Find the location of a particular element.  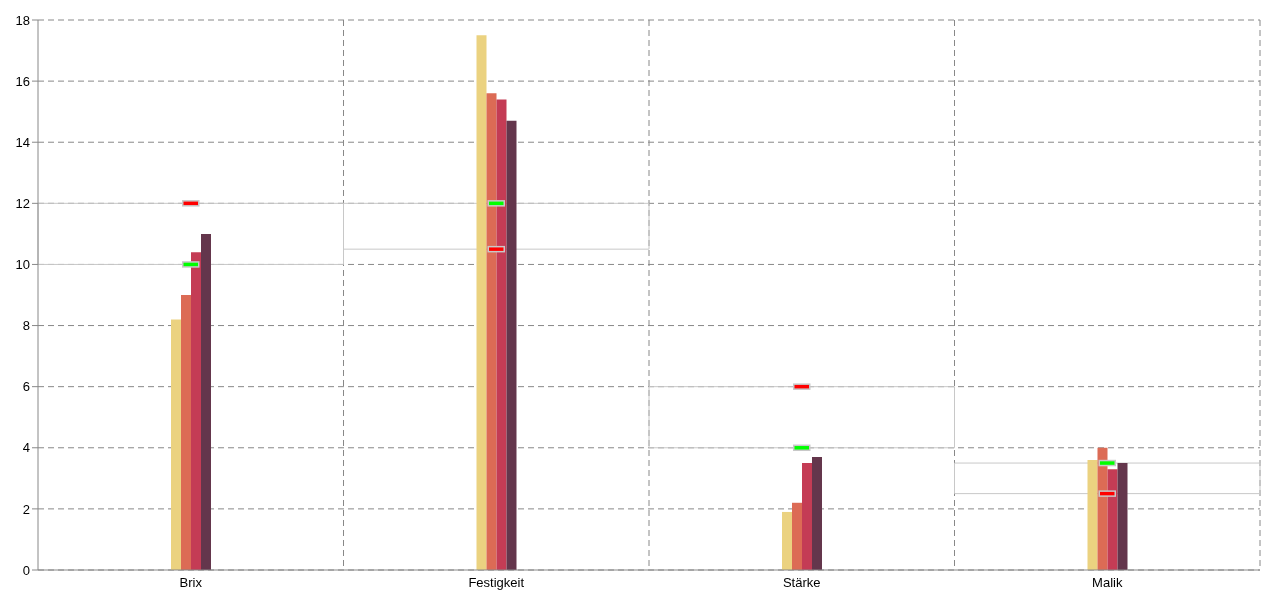

y-tick-label: 16 is located at coordinates (22, 81).